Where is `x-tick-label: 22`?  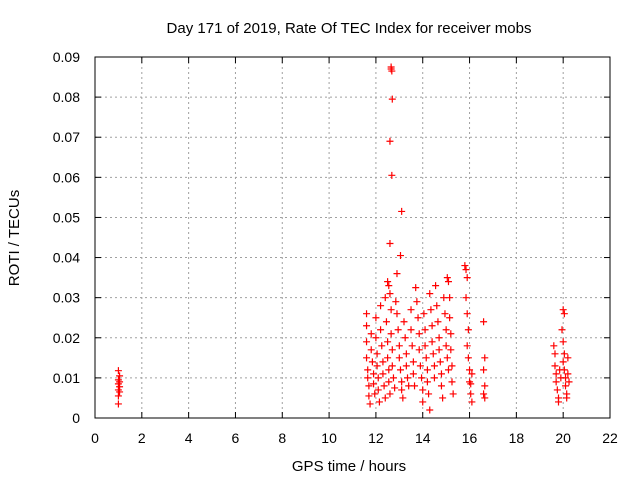
x-tick-label: 22 is located at coordinates (610, 438).